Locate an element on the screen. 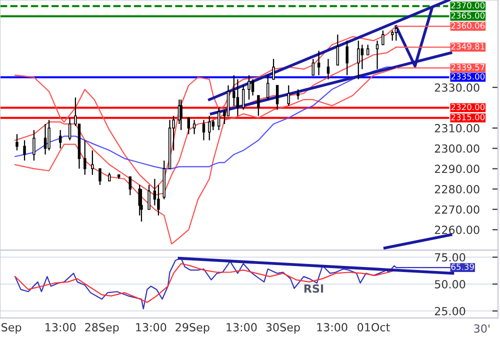 The width and height of the screenshot is (500, 339). ref-line-label: 2320.00 is located at coordinates (468, 107).